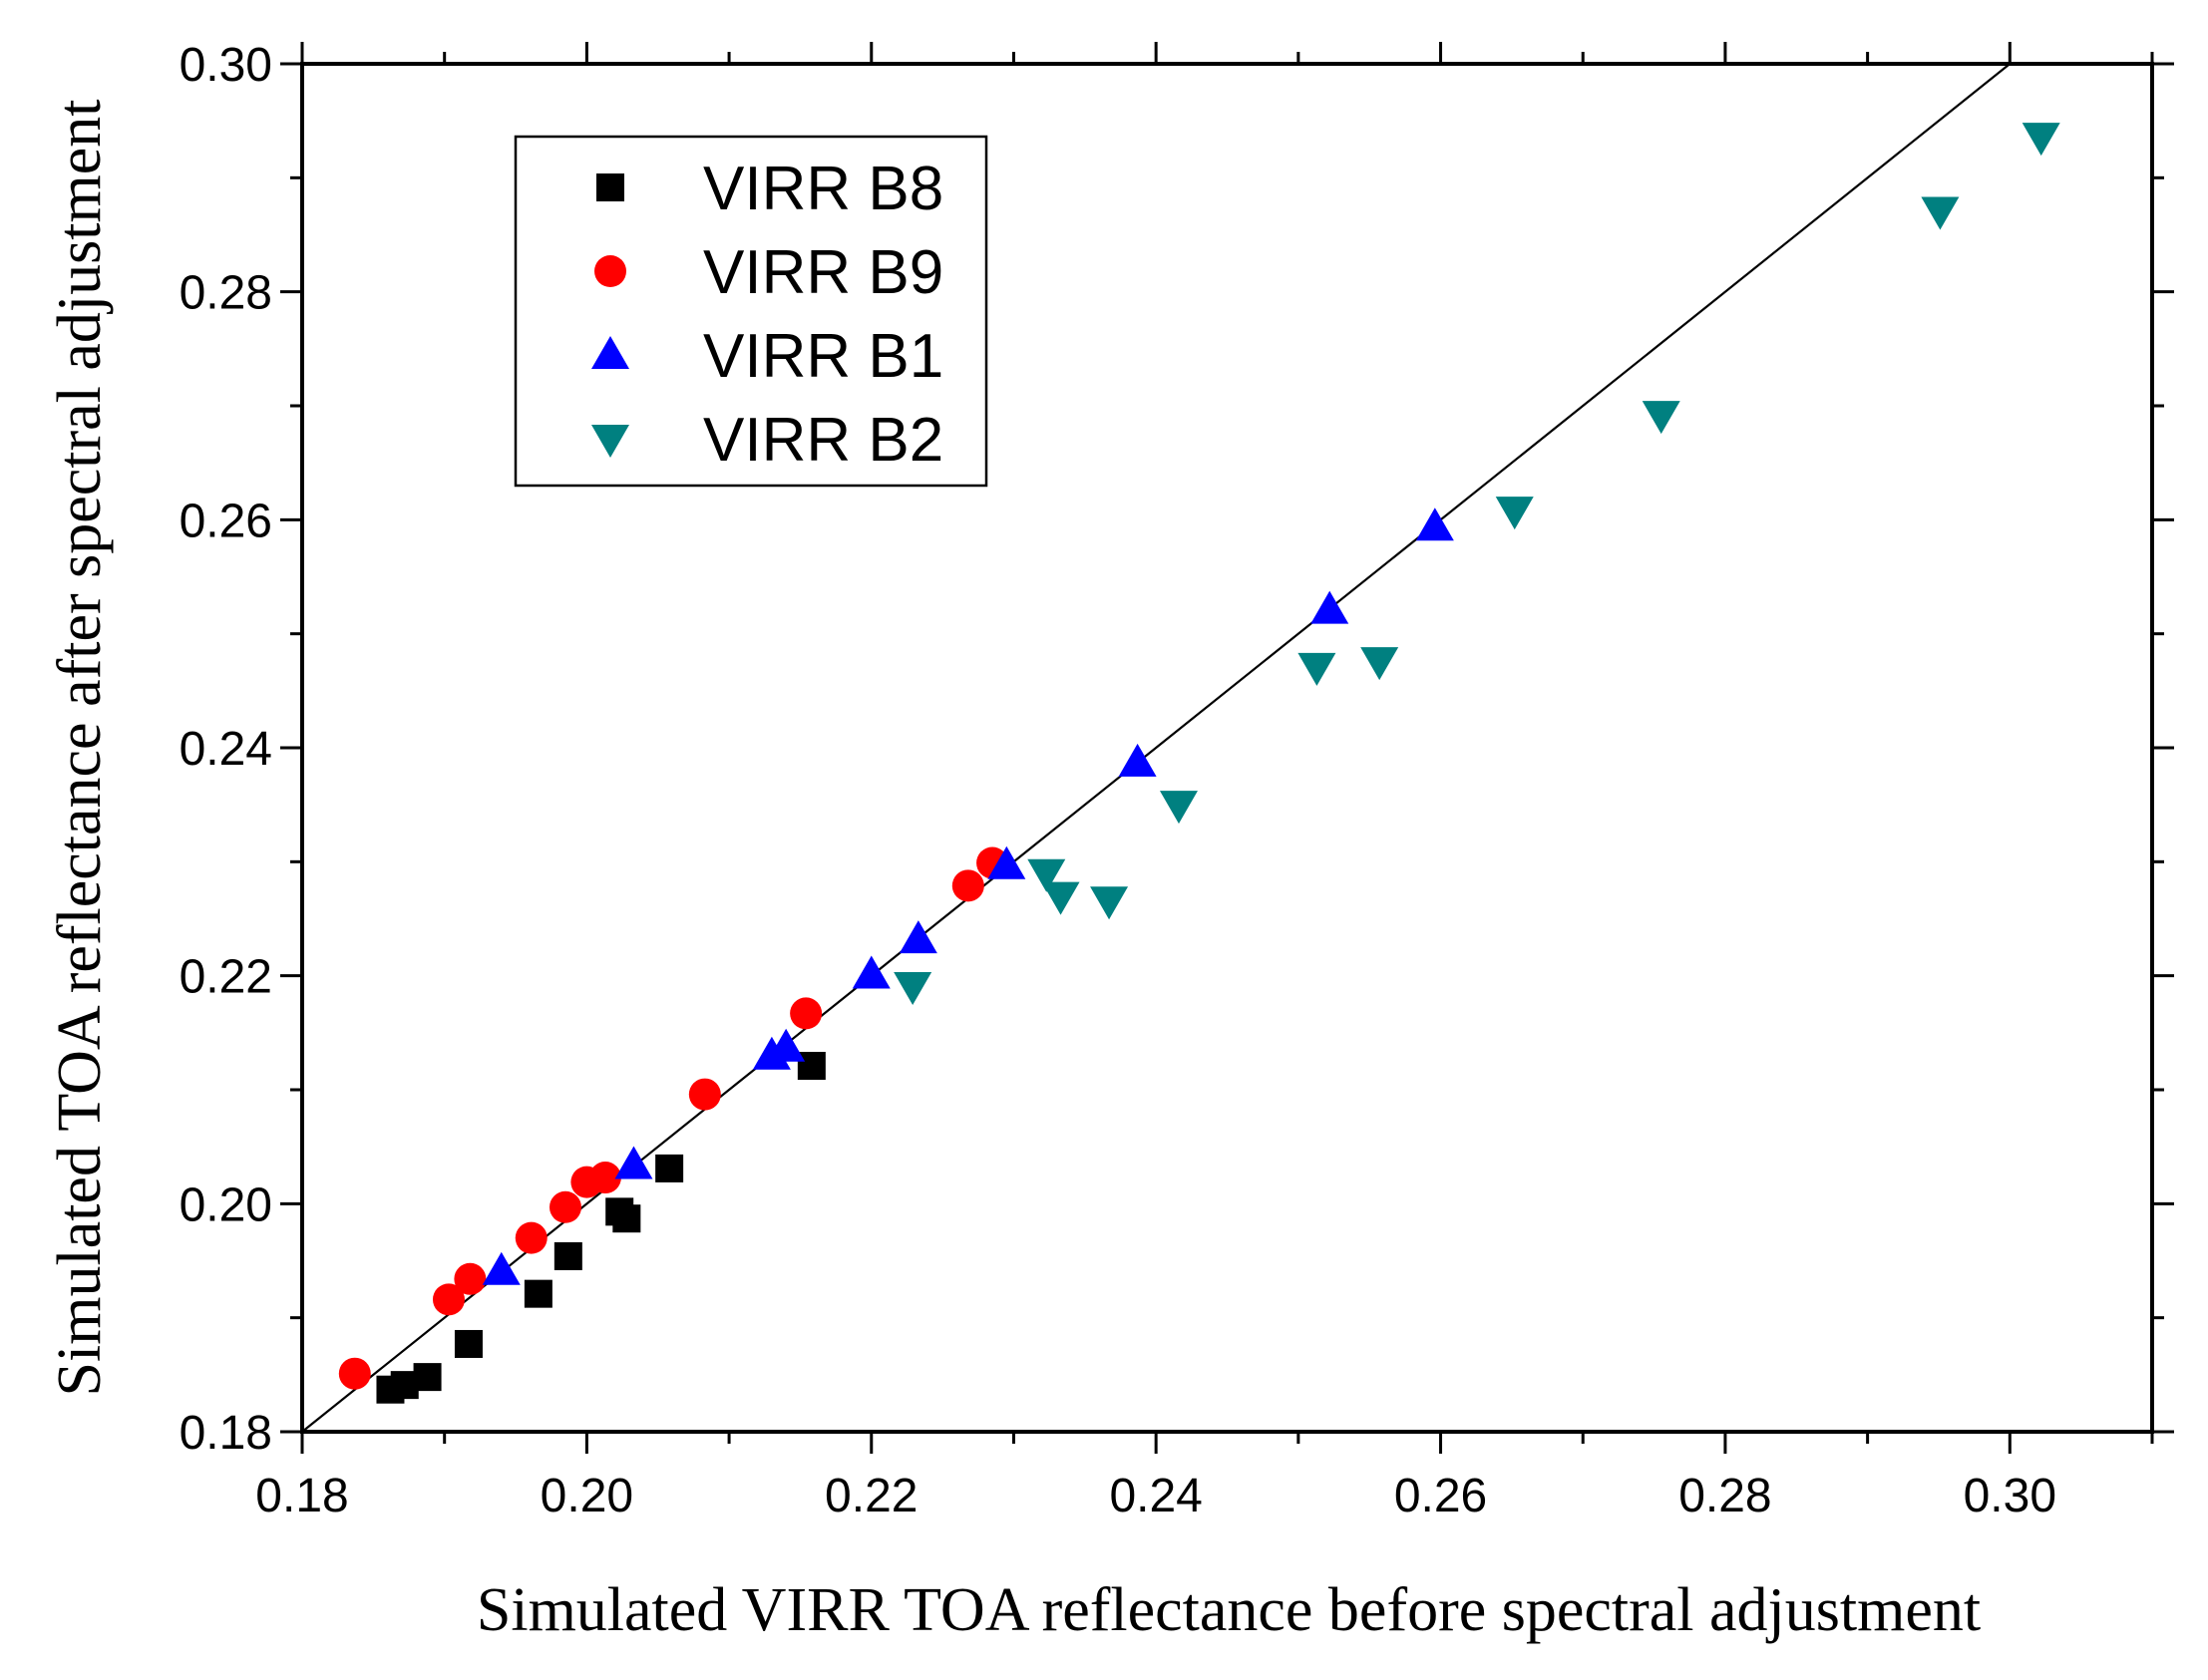  I want to click on x-tick-label: 0.24, so click(1155, 1496).